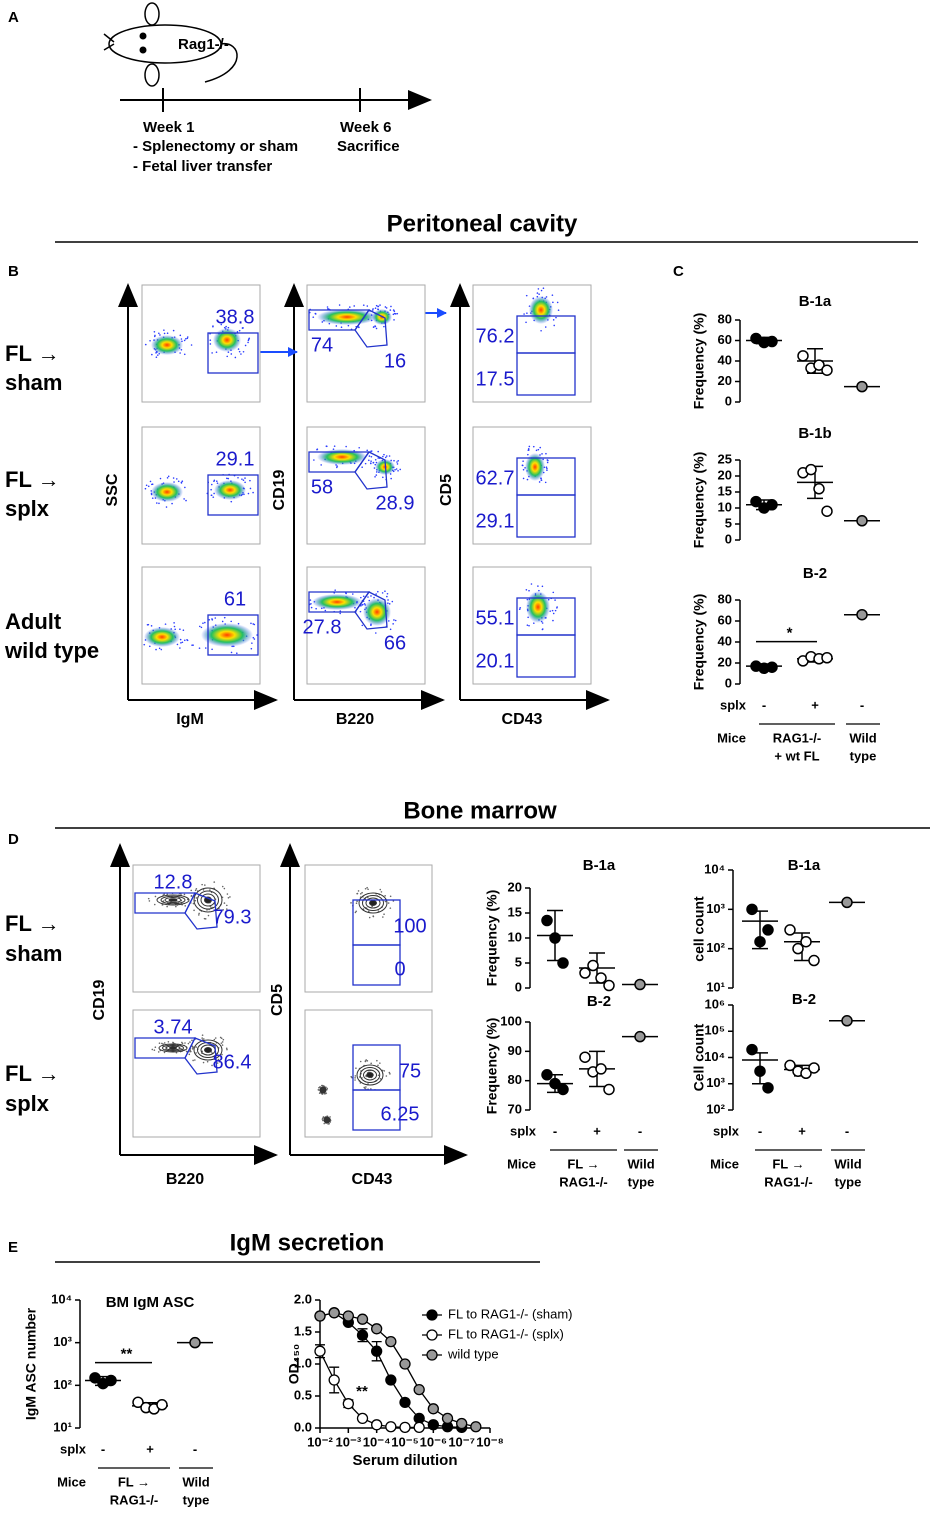 The height and width of the screenshot is (1516, 933). Describe the element at coordinates (185, 1179) in the screenshot. I see `axis-label: B220` at that location.